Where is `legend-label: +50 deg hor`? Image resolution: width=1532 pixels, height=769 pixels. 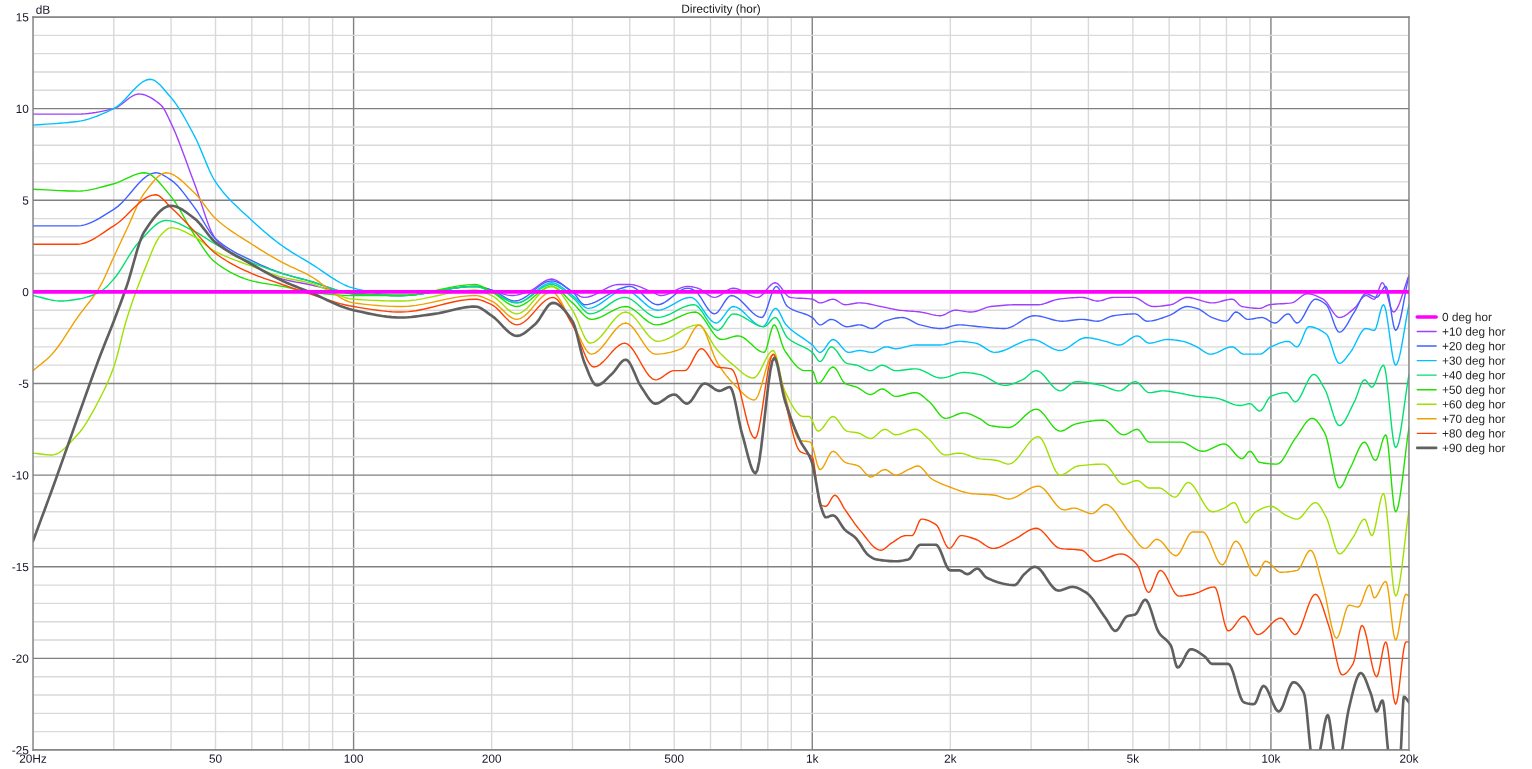 legend-label: +50 deg hor is located at coordinates (1474, 391).